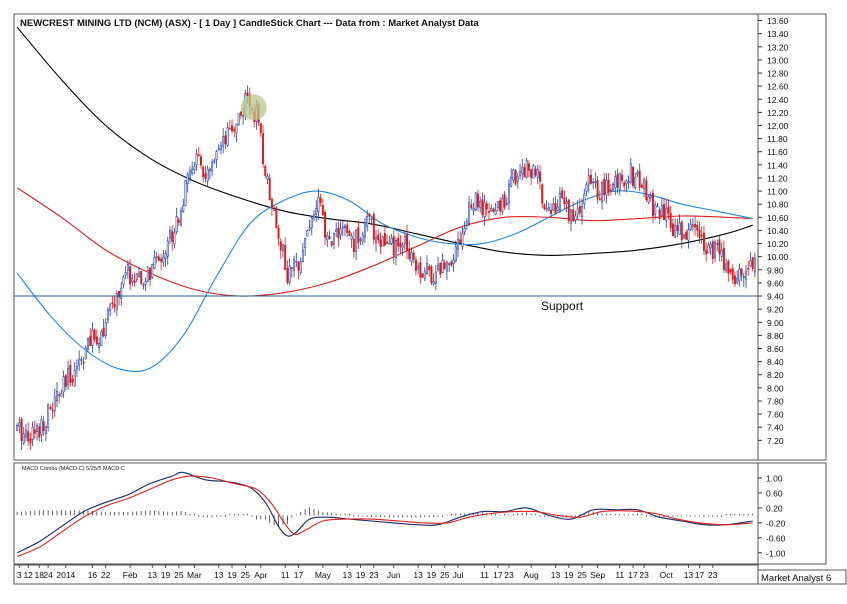 This screenshot has width=847, height=604. What do you see at coordinates (361, 575) in the screenshot?
I see `date-tick-label: 19` at bounding box center [361, 575].